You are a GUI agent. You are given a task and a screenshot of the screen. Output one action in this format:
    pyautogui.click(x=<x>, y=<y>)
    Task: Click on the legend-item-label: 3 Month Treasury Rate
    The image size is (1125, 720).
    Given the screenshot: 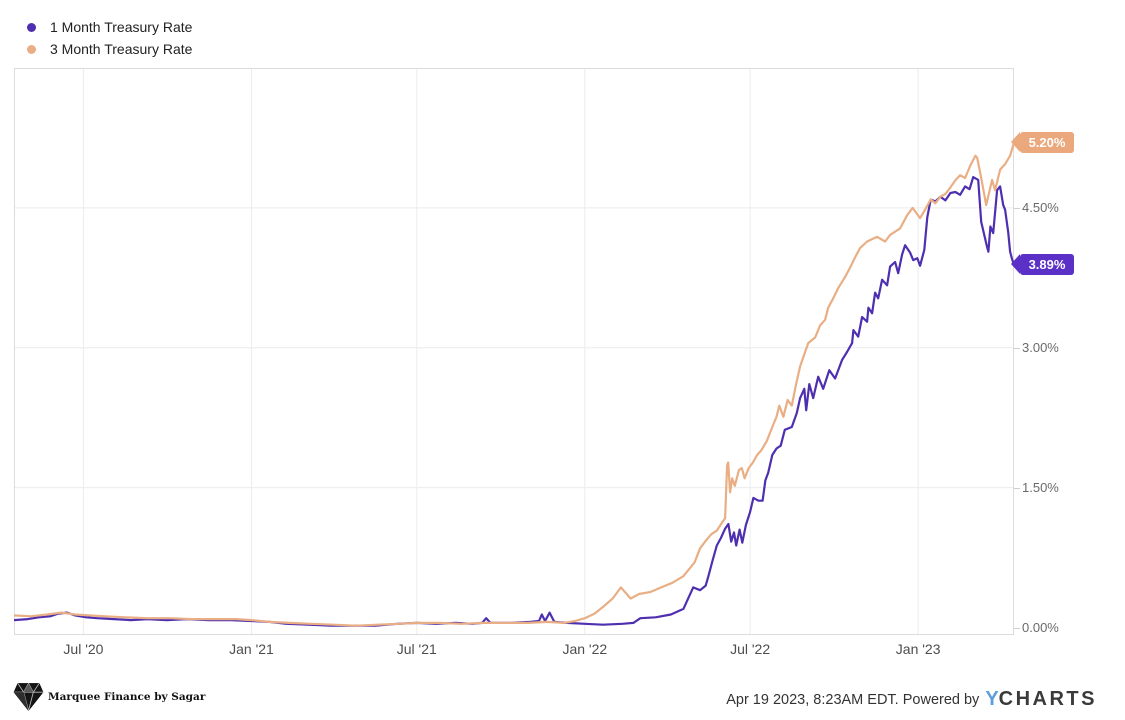 What is the action you would take?
    pyautogui.click(x=121, y=49)
    